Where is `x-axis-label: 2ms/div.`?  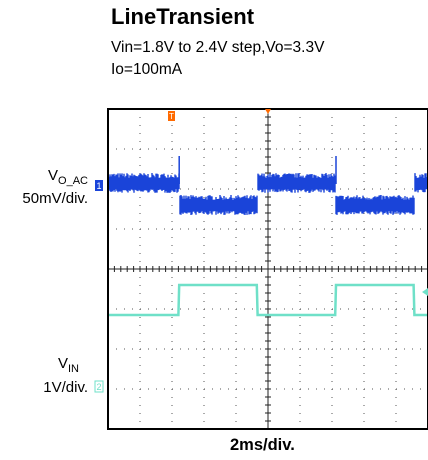 x-axis-label: 2ms/div. is located at coordinates (262, 445).